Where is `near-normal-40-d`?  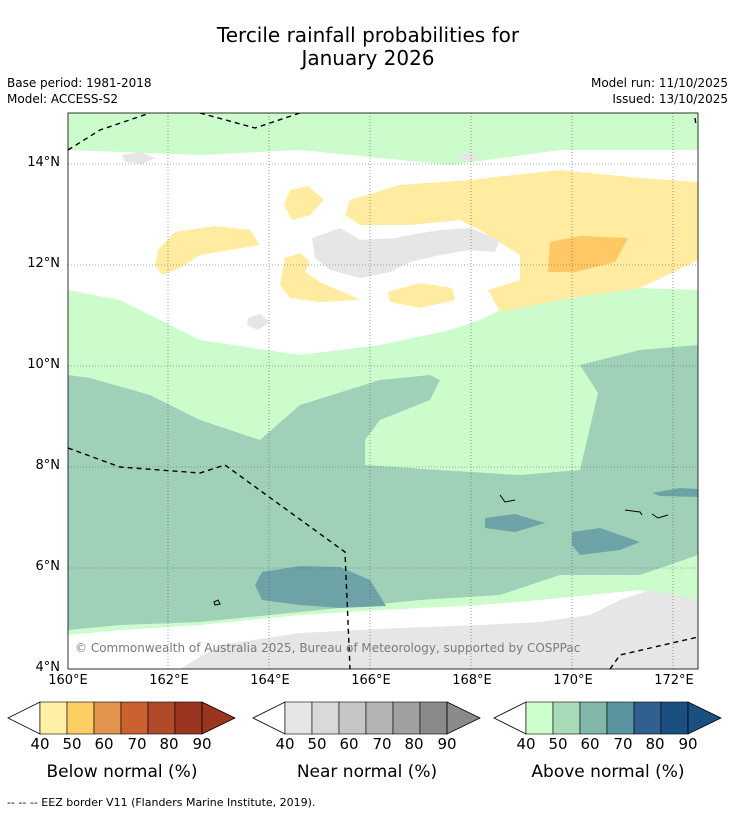
near-normal-40-d is located at coordinates (258, 322).